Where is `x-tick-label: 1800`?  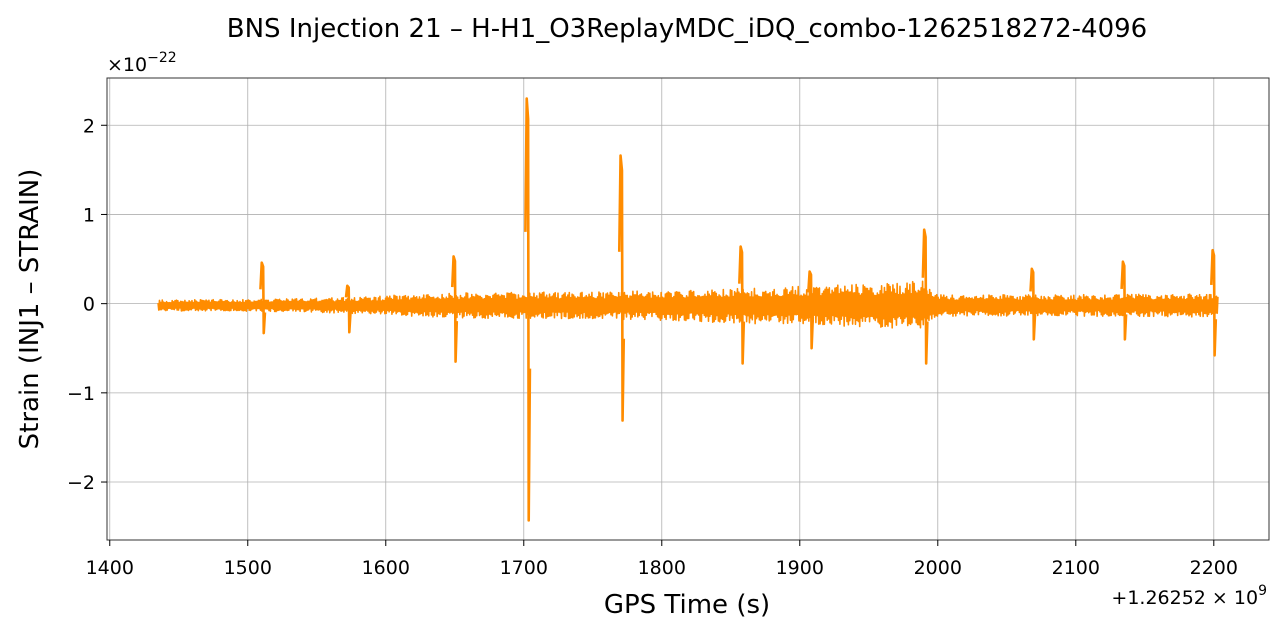 x-tick-label: 1800 is located at coordinates (662, 568).